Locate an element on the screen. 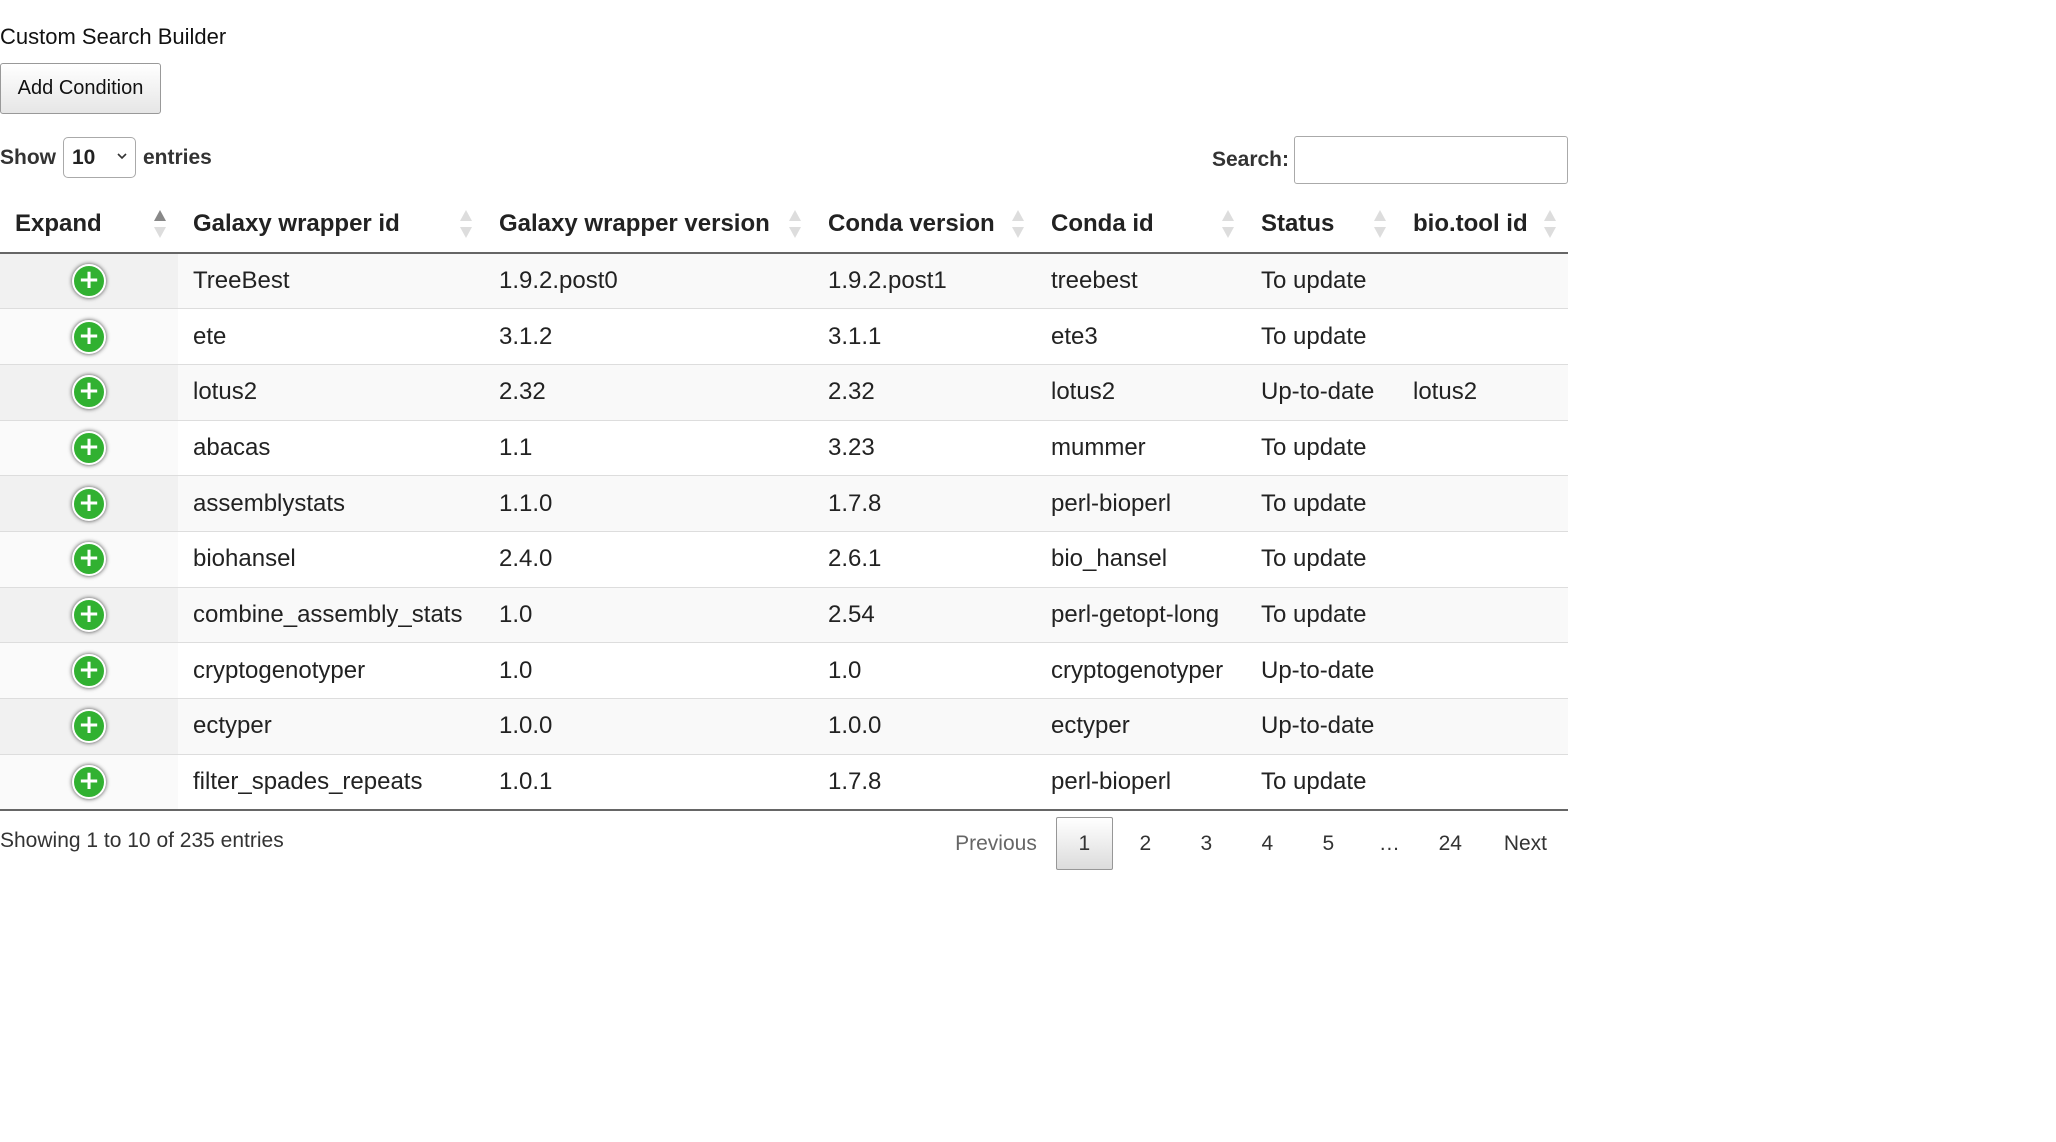  search-input is located at coordinates (1431, 160).